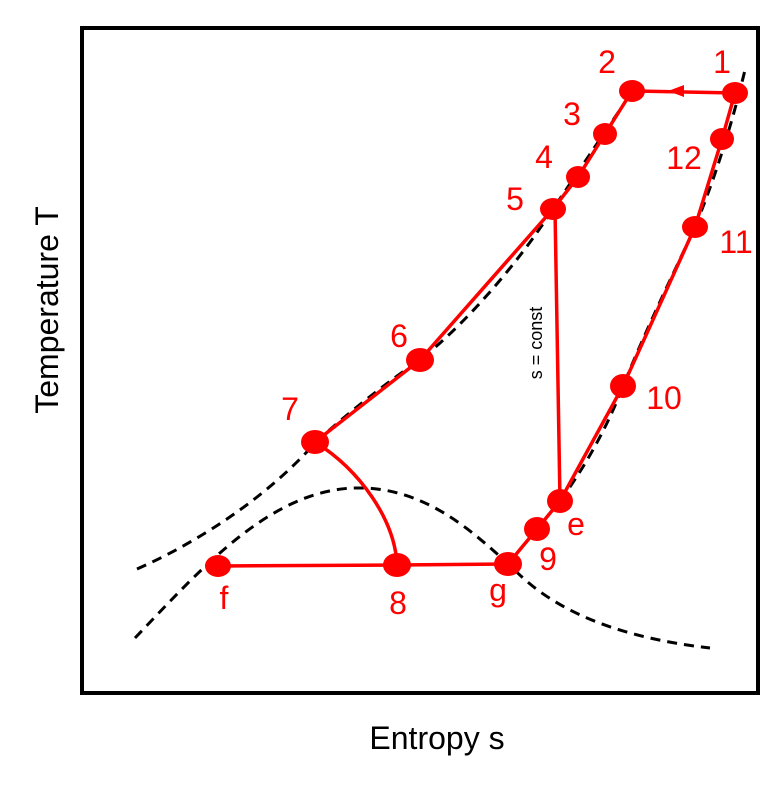  I want to click on point-f, so click(218, 566).